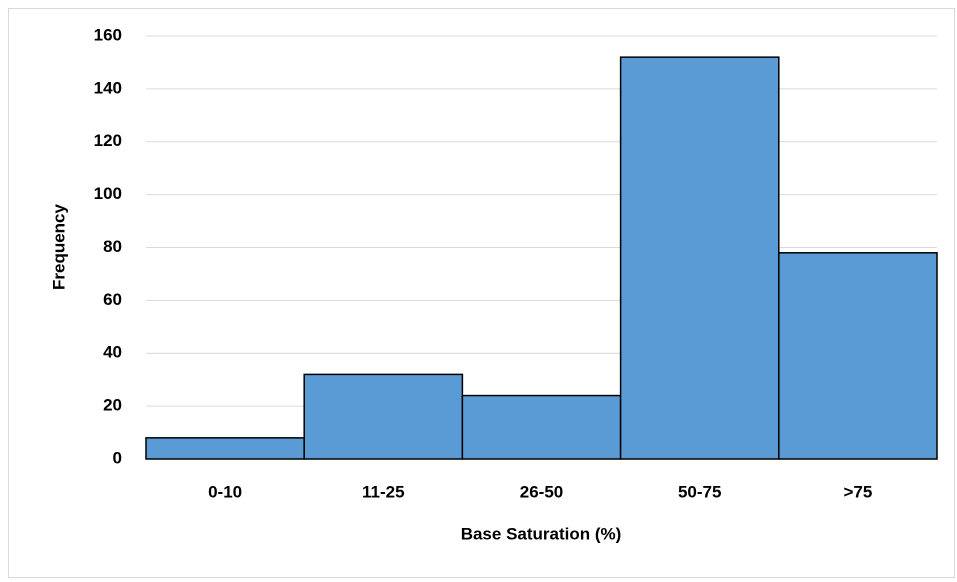 This screenshot has width=957, height=582. I want to click on x-tick-label: >75, so click(857, 491).